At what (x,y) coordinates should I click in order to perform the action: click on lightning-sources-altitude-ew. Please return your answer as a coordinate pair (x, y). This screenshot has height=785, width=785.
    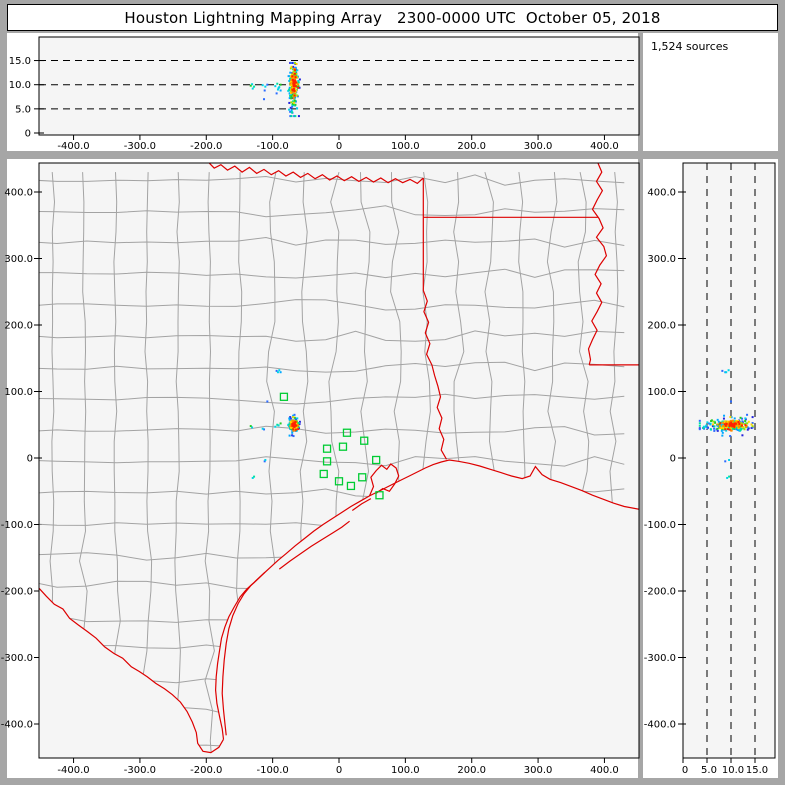
    Looking at the image, I should click on (275, 89).